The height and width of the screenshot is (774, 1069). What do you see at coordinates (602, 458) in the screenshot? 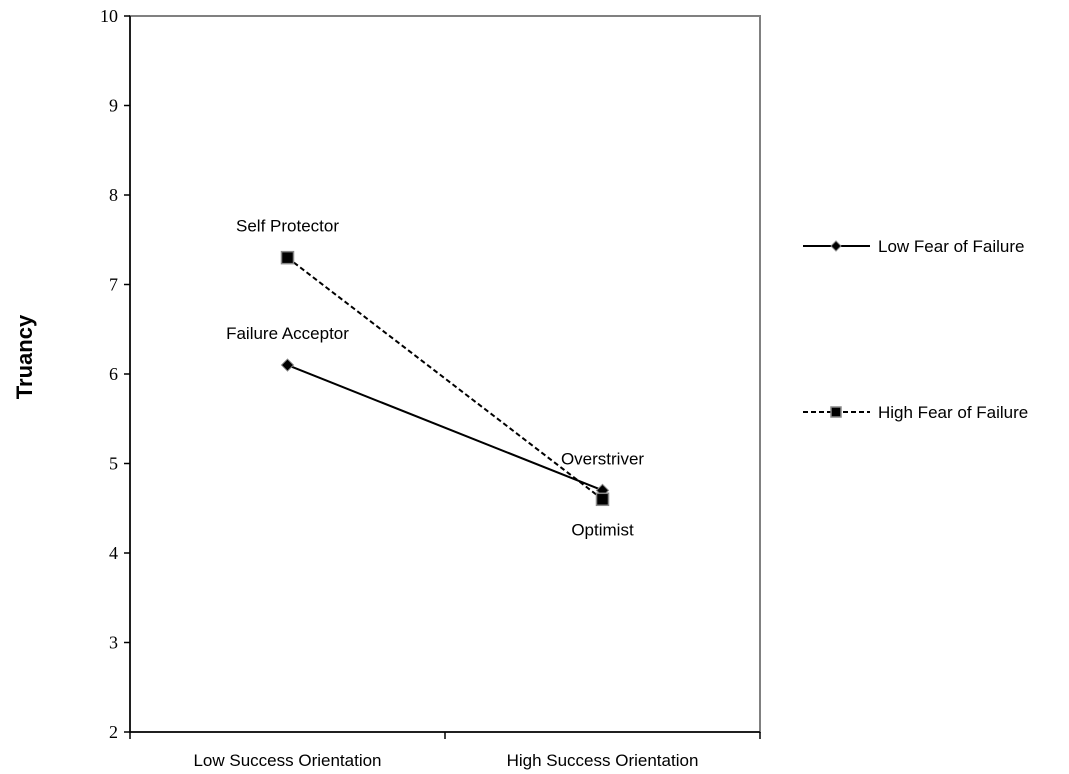
I see `data-annotation: Overstriver` at bounding box center [602, 458].